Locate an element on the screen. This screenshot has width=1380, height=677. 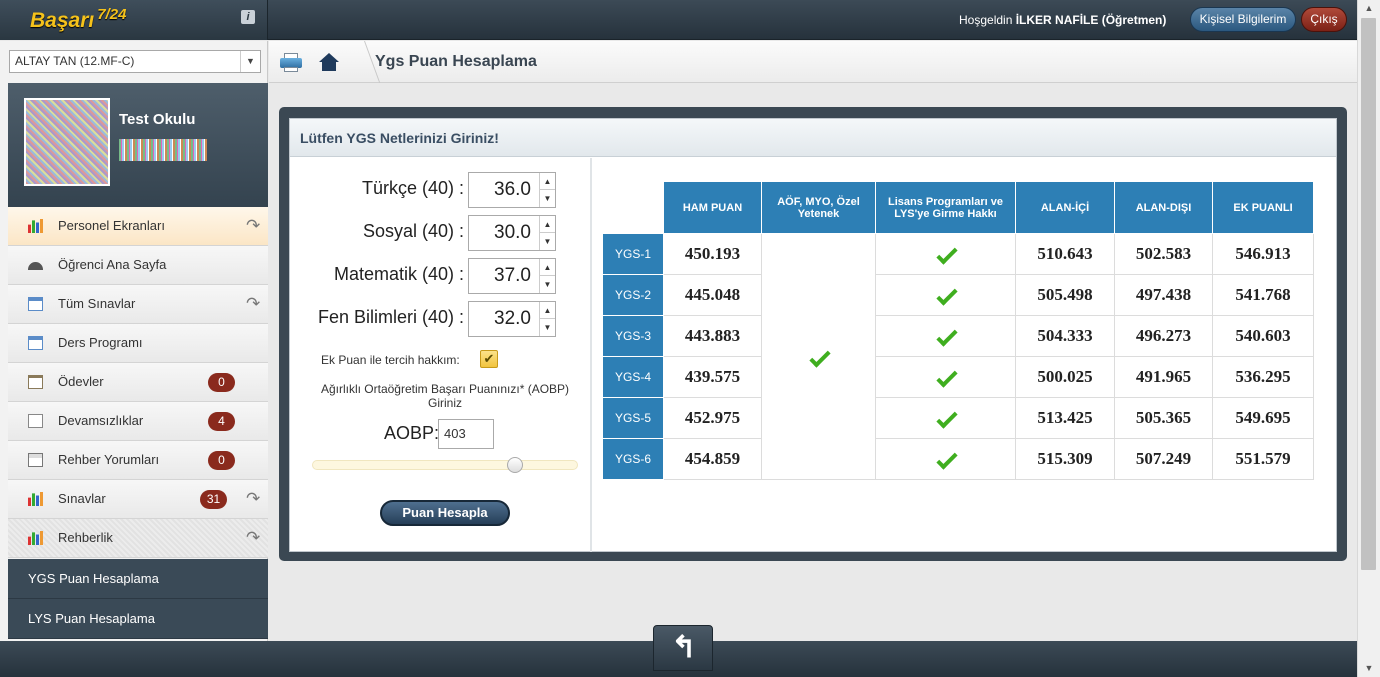
table-row: YGS-6 454.859 515.309 507.249 551.579 is located at coordinates (958, 459).